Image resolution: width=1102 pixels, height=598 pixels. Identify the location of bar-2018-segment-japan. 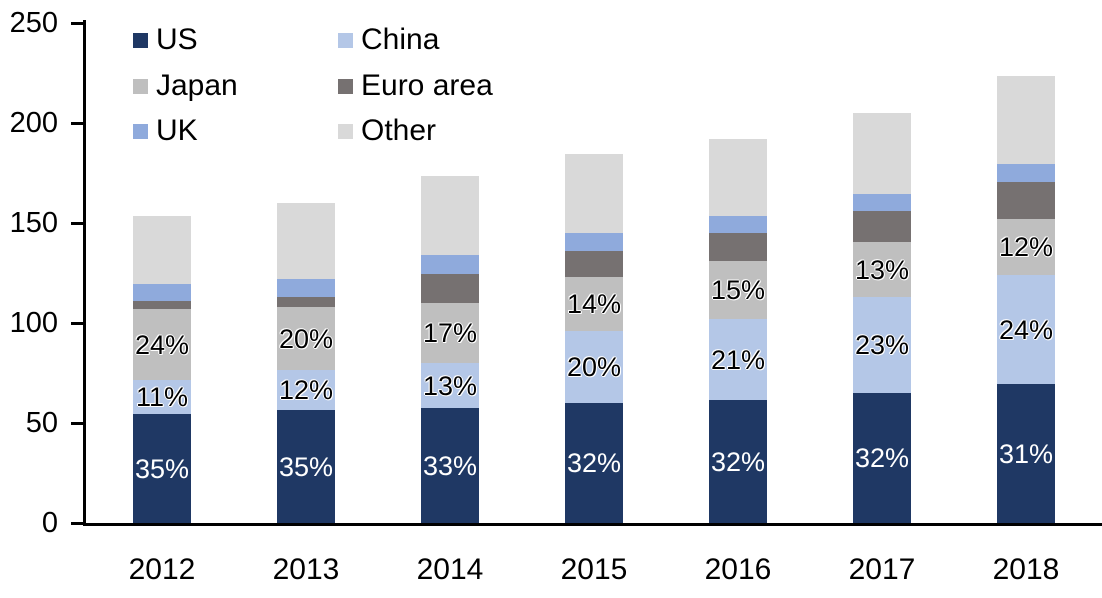
(1026, 247).